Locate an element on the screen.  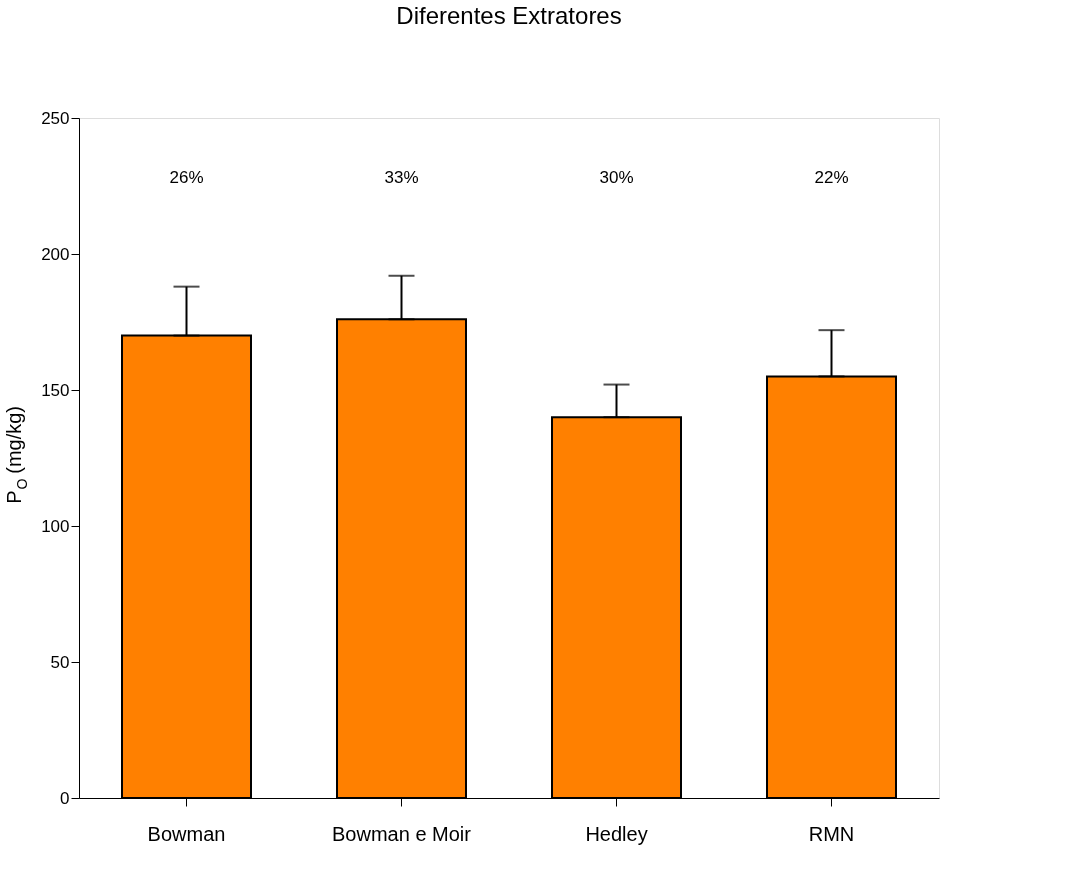
y-tick-label: 150 is located at coordinates (55, 390).